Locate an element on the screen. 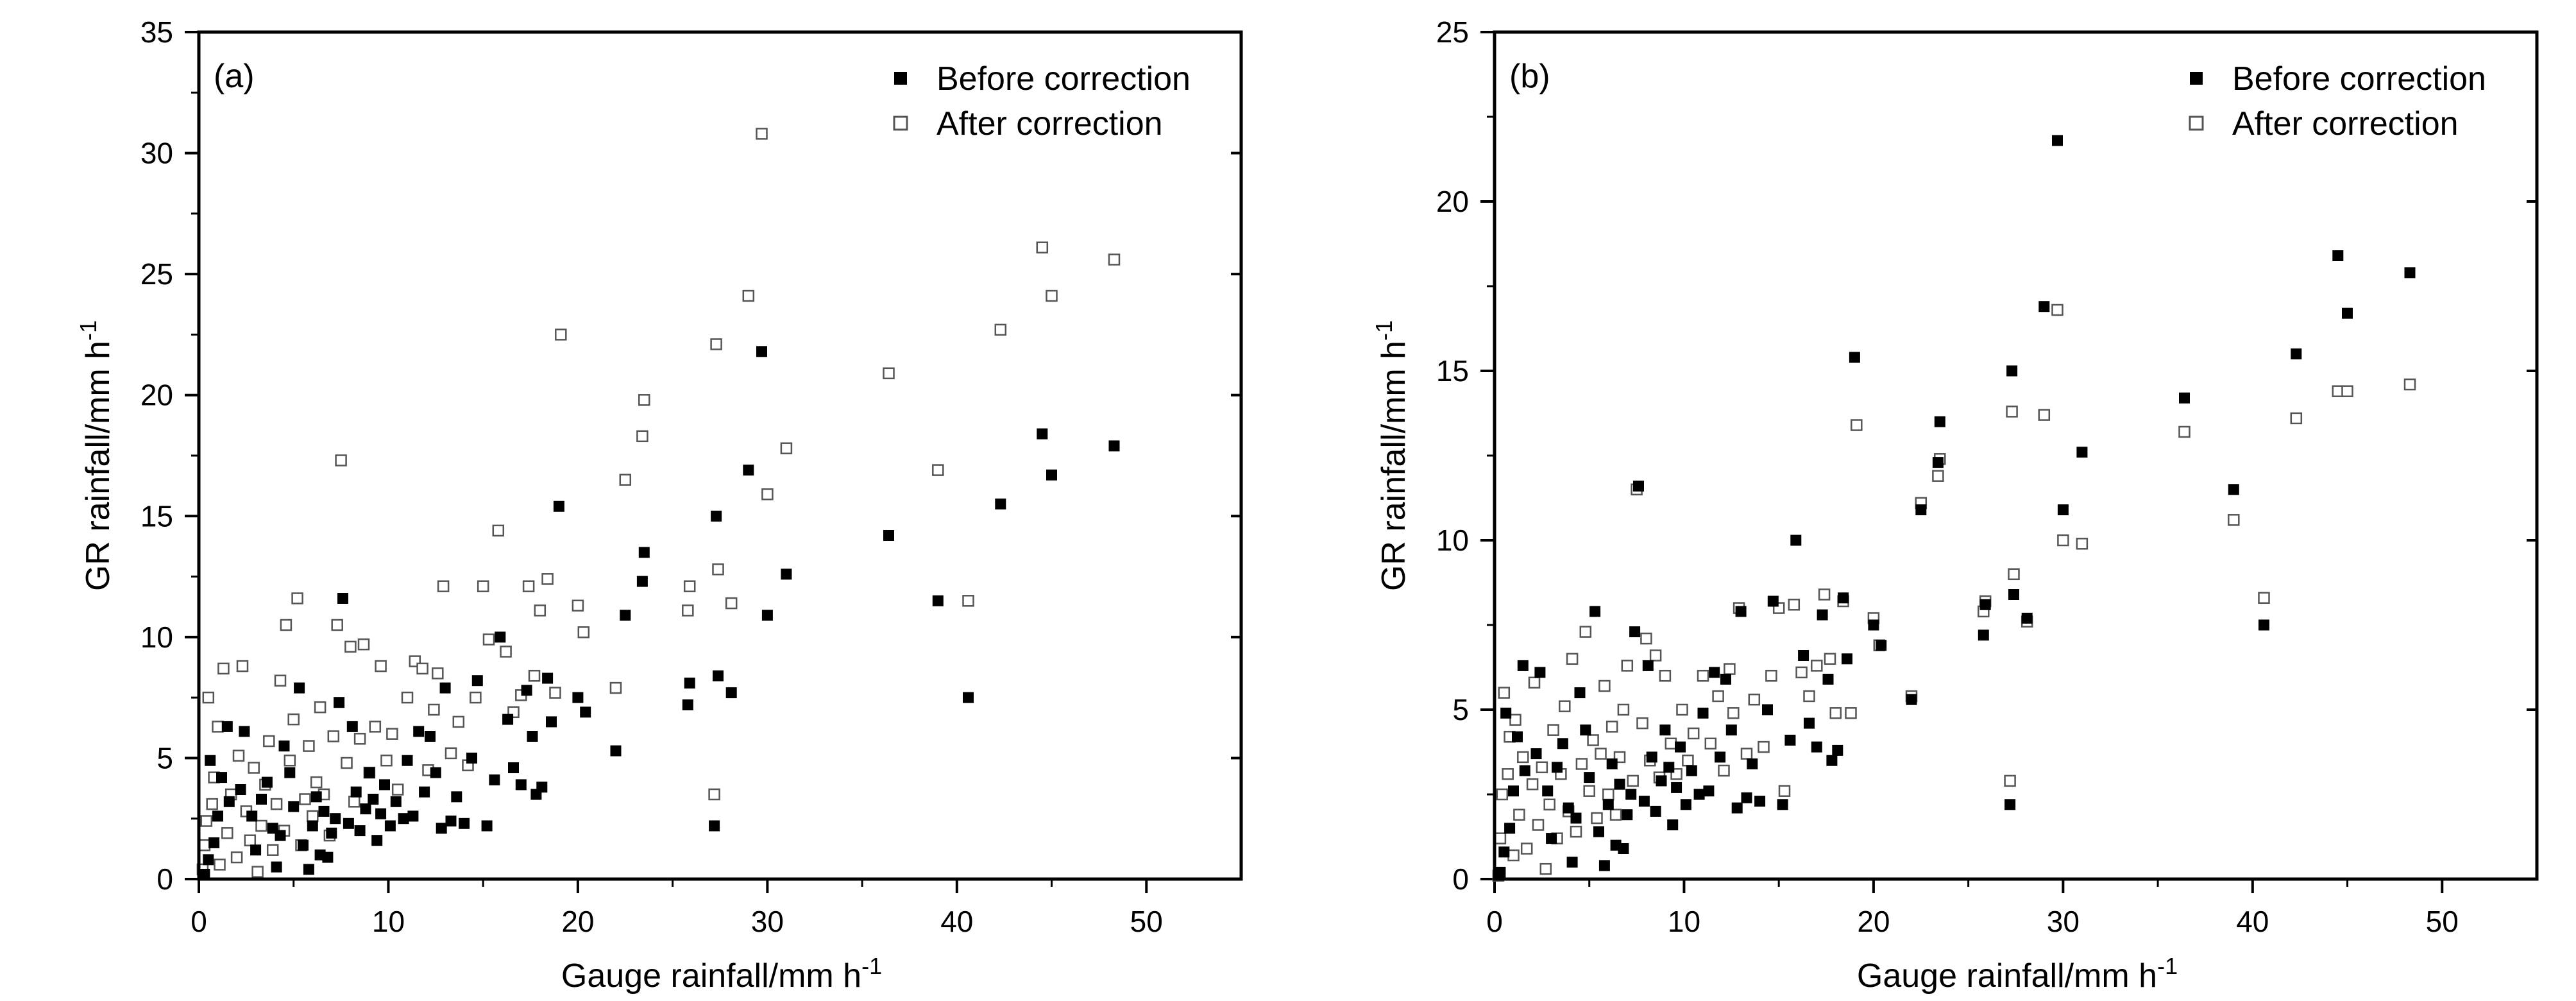 Image resolution: width=2576 pixels, height=1001 pixels. y-tick-label: 25 is located at coordinates (1452, 32).